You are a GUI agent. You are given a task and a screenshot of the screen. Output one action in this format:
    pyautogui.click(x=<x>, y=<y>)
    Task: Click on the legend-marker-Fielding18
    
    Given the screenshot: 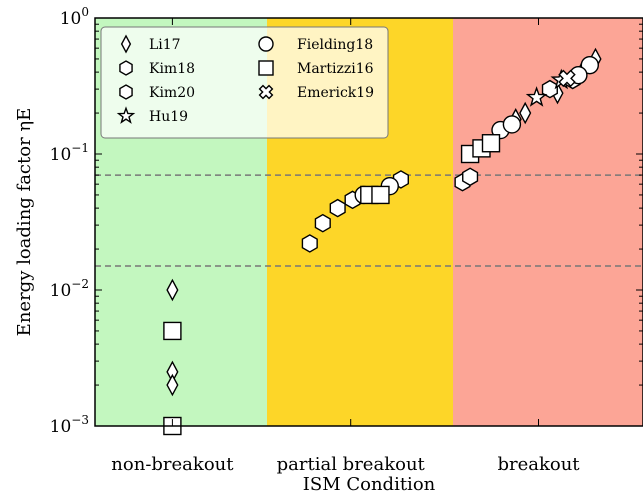 What is the action you would take?
    pyautogui.click(x=266, y=44)
    